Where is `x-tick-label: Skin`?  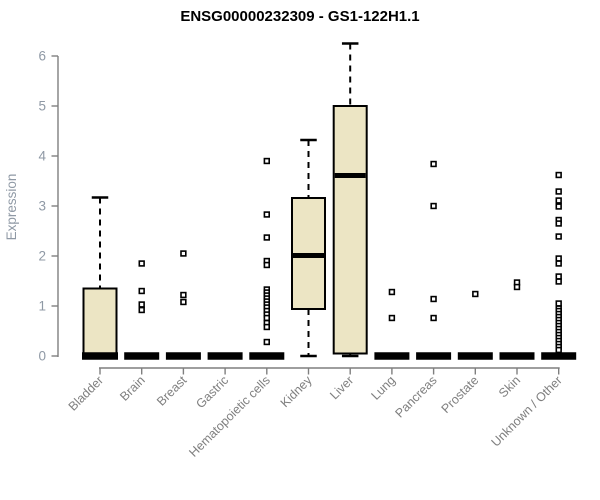 x-tick-label: Skin is located at coordinates (509, 386).